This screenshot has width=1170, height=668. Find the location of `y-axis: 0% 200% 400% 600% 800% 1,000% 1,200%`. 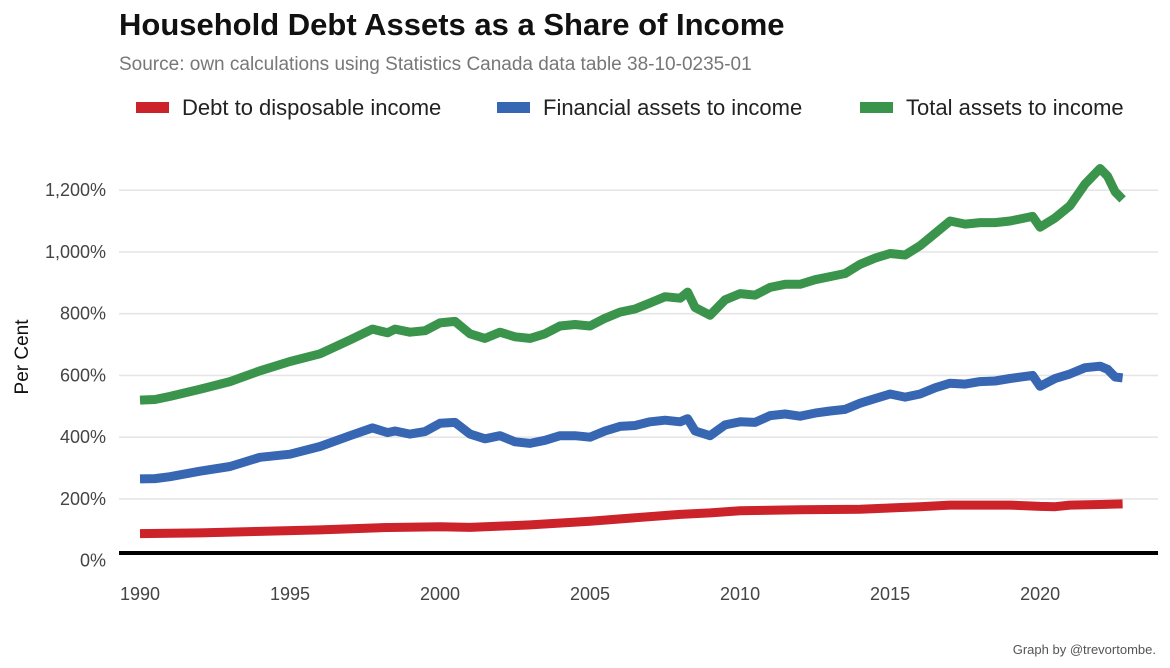

y-axis: 0% 200% 400% 600% 800% 1,000% 1,200% is located at coordinates (75, 375).